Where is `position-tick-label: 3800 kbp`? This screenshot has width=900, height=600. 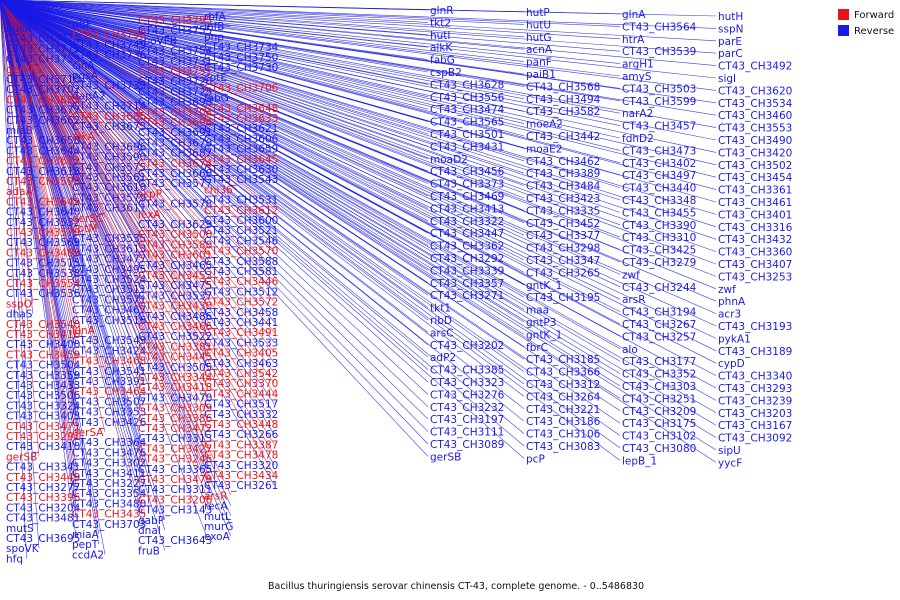
position-tick-label: 3800 kbp is located at coordinates (13, 1).